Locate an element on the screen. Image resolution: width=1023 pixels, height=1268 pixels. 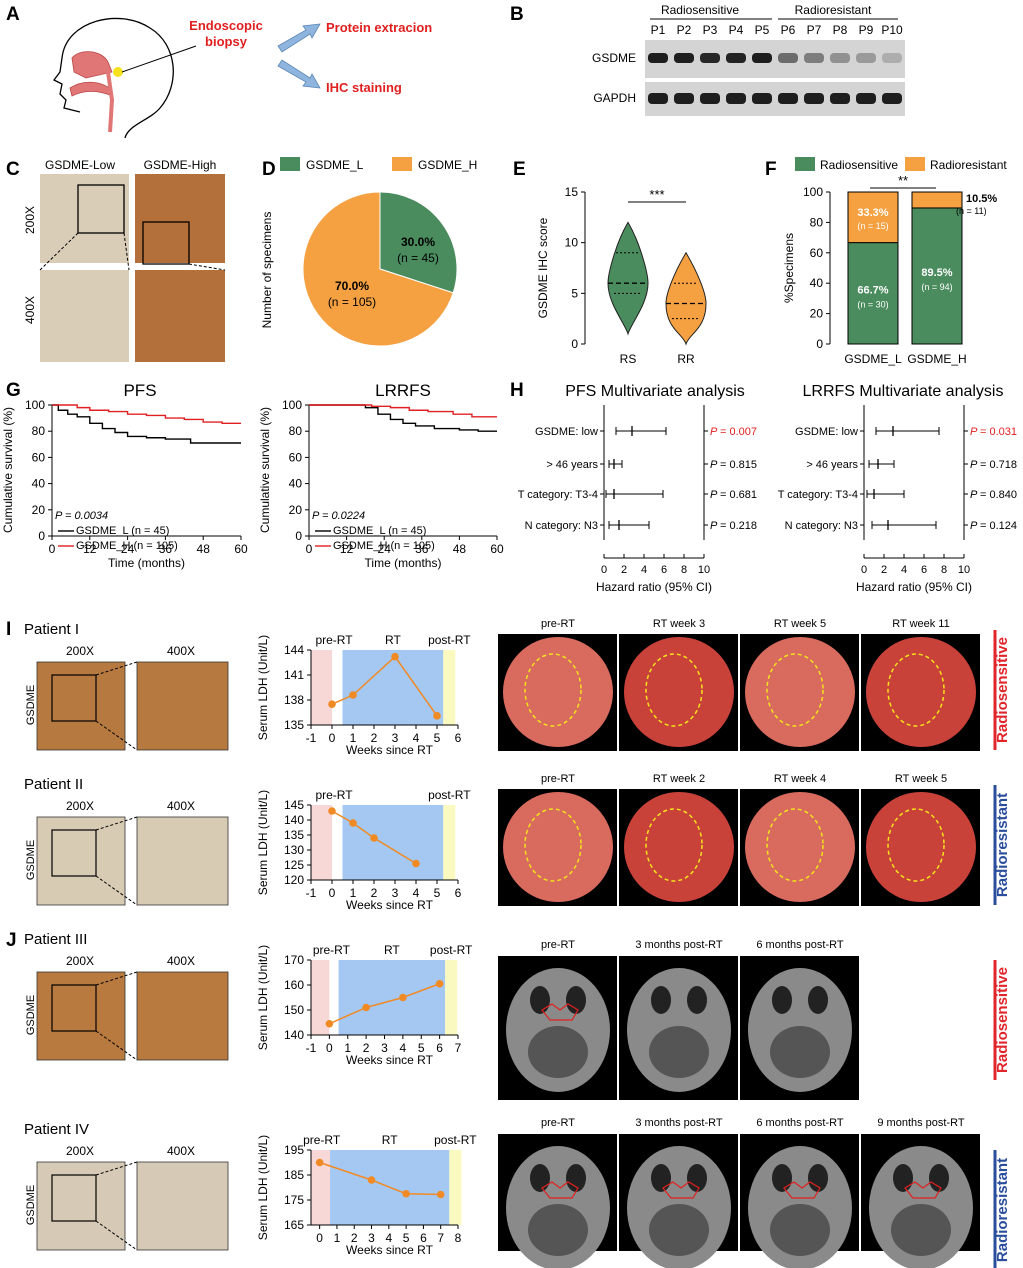
y-tick-label: 145 is located at coordinates (294, 805).